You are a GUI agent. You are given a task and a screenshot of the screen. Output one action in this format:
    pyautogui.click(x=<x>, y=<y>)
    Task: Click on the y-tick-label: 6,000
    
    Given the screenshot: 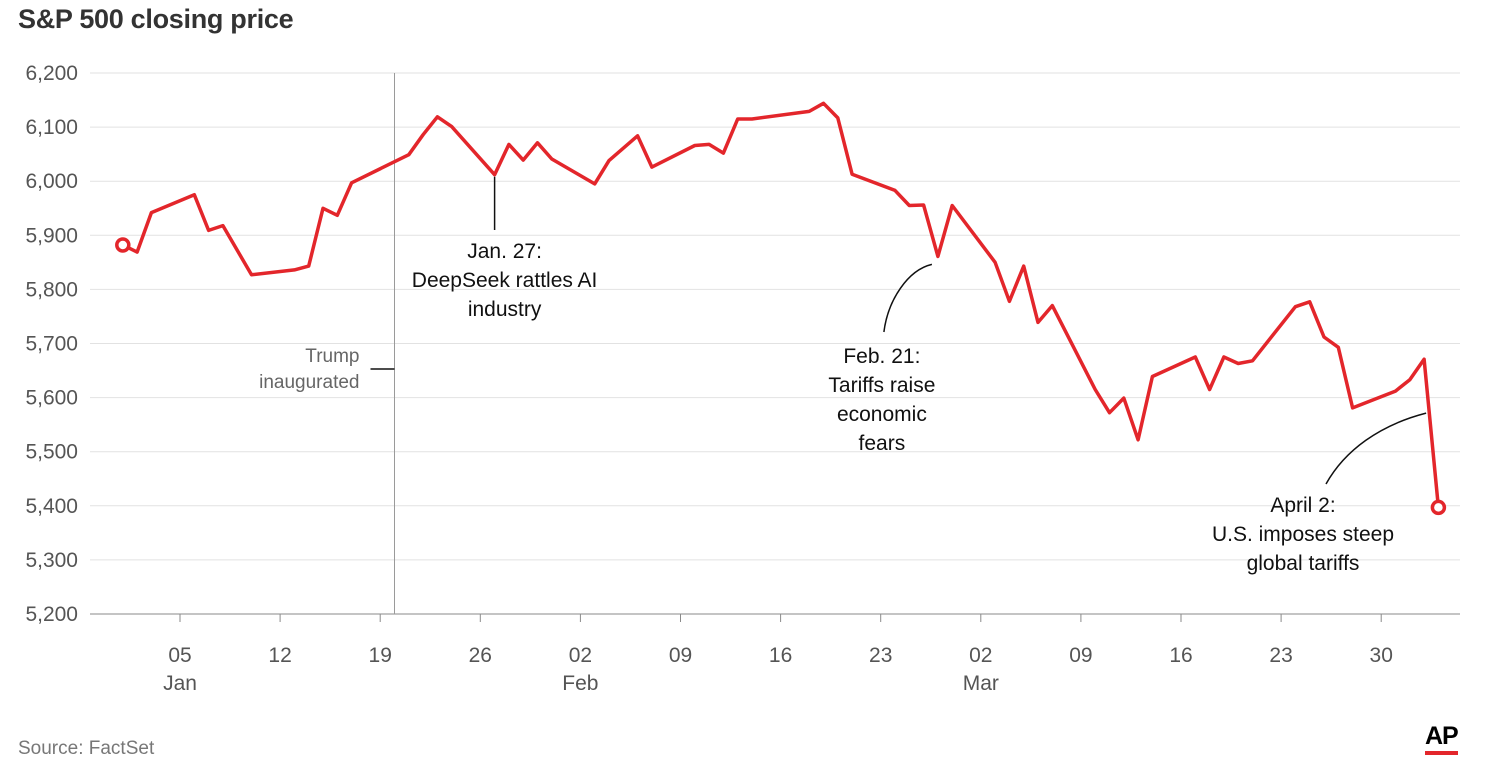 What is the action you would take?
    pyautogui.click(x=51, y=181)
    